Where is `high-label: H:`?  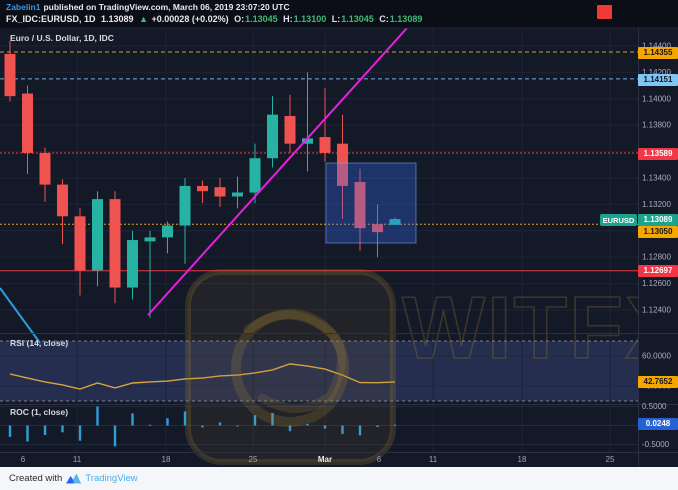
high-label: H: is located at coordinates (288, 18).